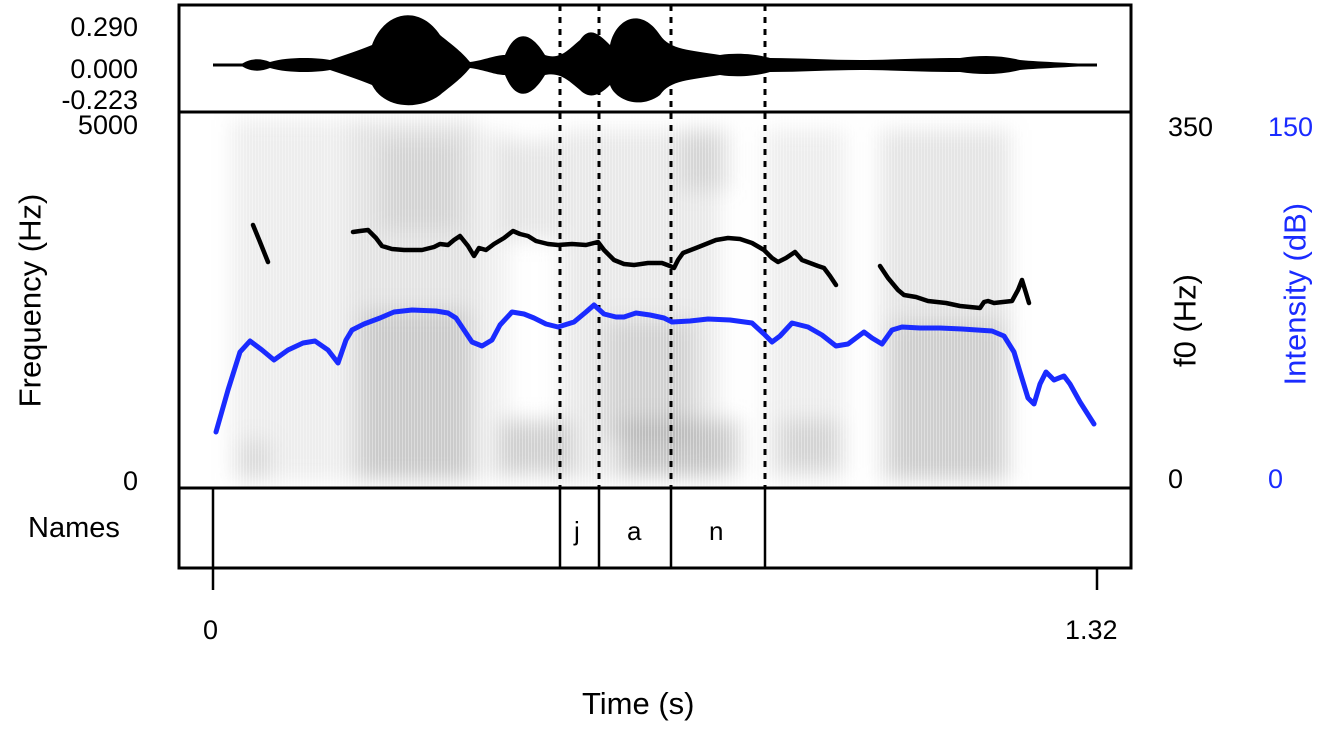  What do you see at coordinates (641, 266) in the screenshot?
I see `f0-line` at bounding box center [641, 266].